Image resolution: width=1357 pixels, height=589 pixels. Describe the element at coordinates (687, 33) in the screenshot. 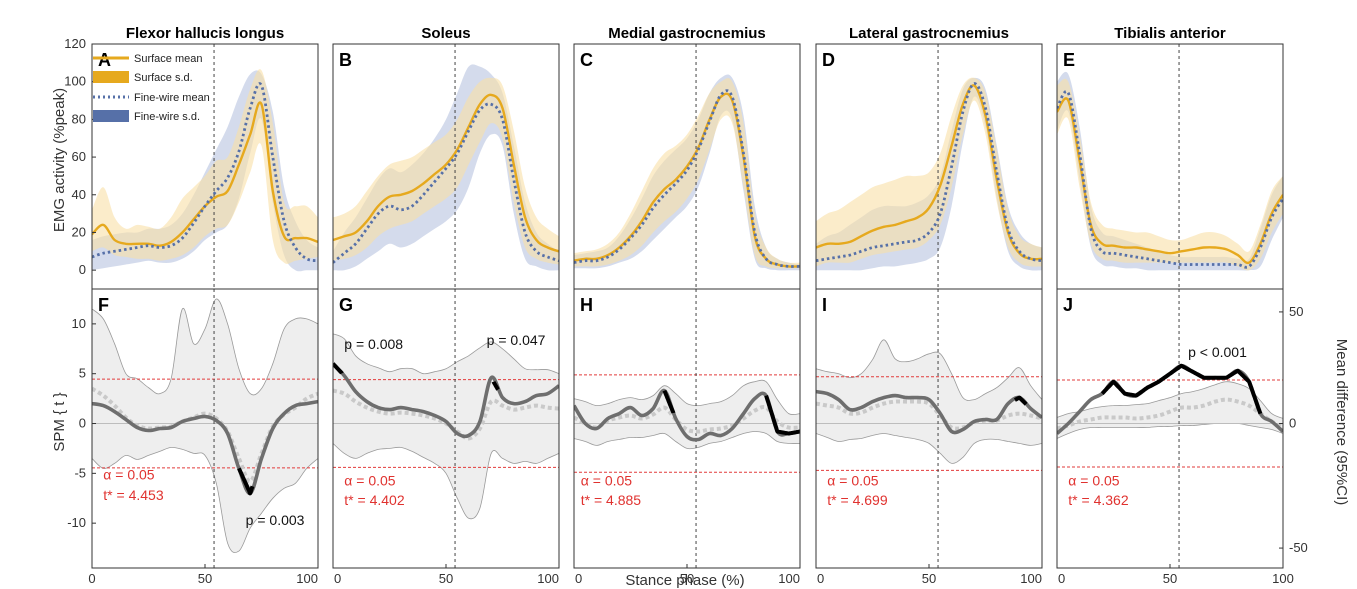

I see `panel-title: Medial gastrocnemius` at that location.